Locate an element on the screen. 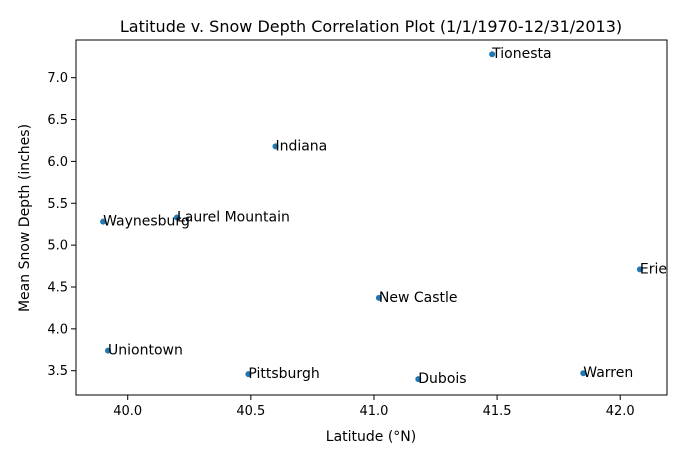 The image size is (690, 460). point-label: Warren is located at coordinates (608, 373).